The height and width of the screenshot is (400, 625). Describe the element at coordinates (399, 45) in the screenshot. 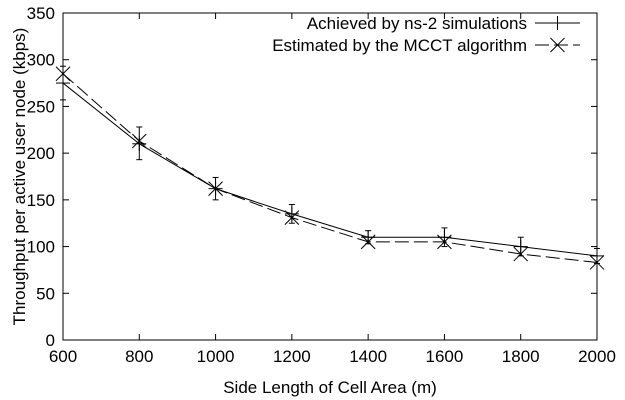

I see `legend-label: Estimated by the MCCT algorithm` at that location.